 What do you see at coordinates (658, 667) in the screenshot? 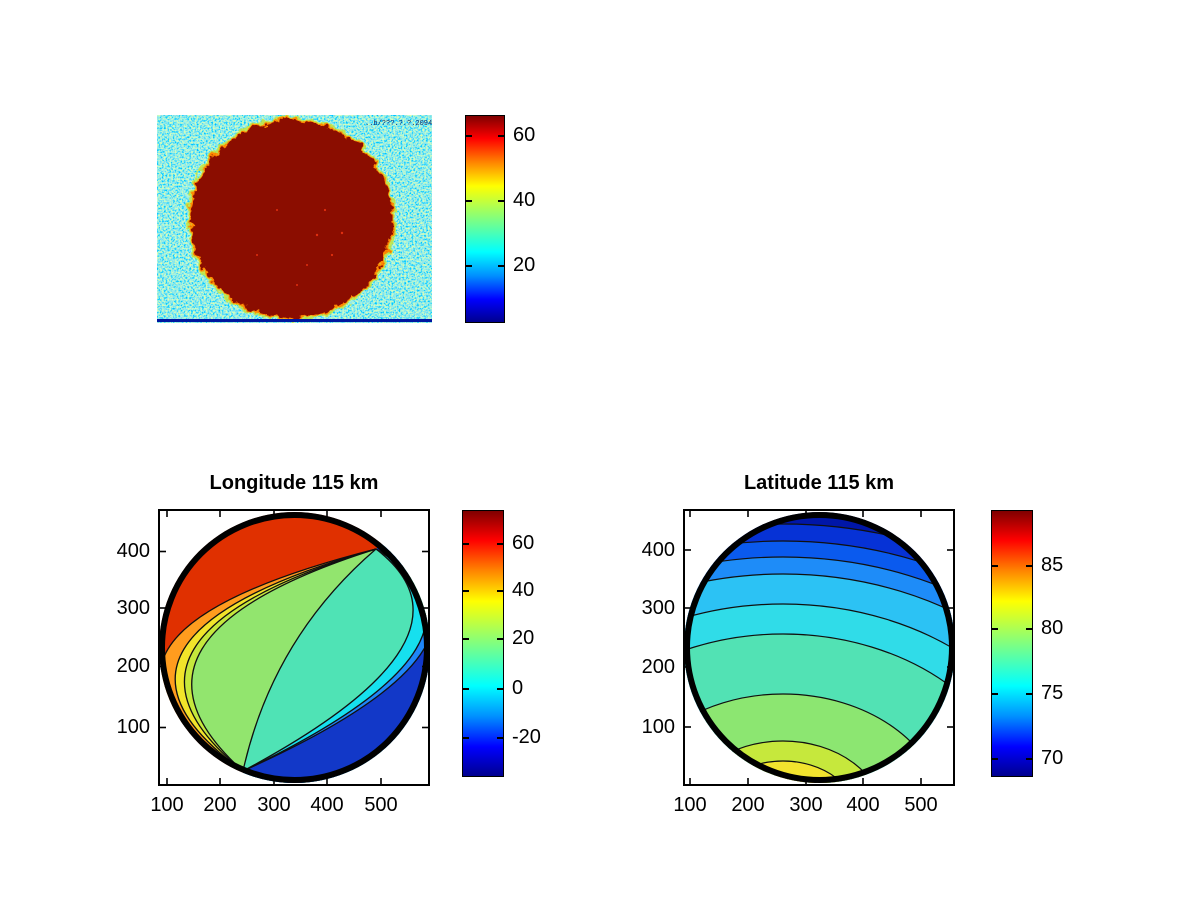
I see `lat-ytick: 200` at bounding box center [658, 667].